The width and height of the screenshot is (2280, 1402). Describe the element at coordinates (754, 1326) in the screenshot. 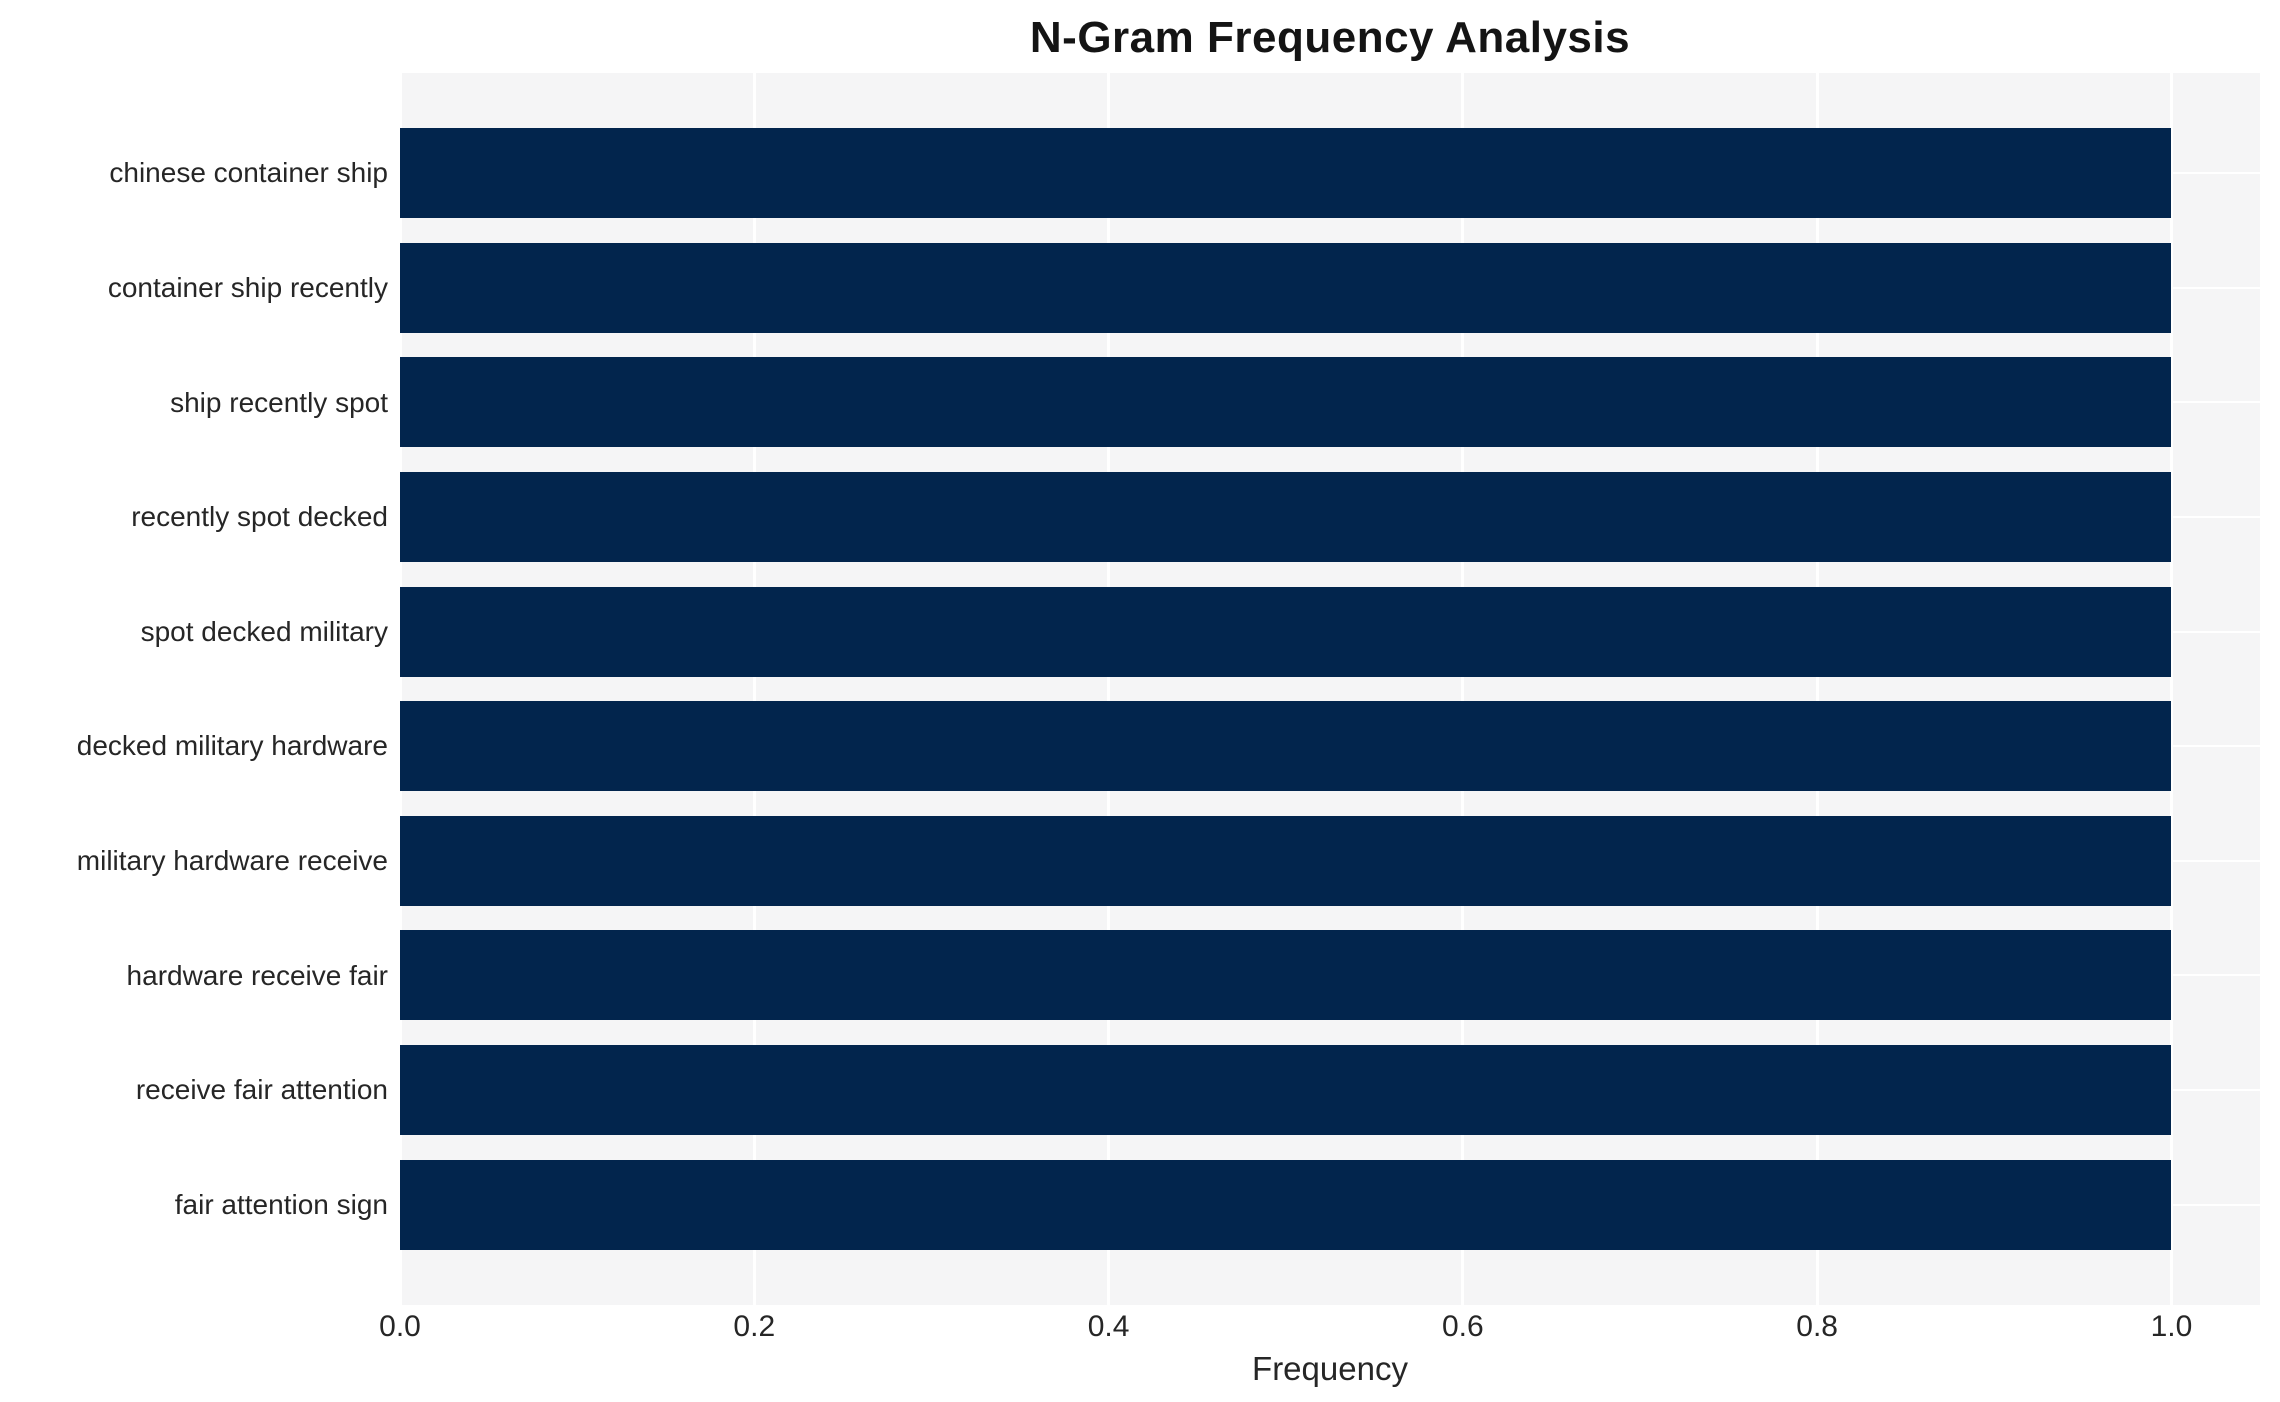

I see `x-tick-label: 0.2` at that location.